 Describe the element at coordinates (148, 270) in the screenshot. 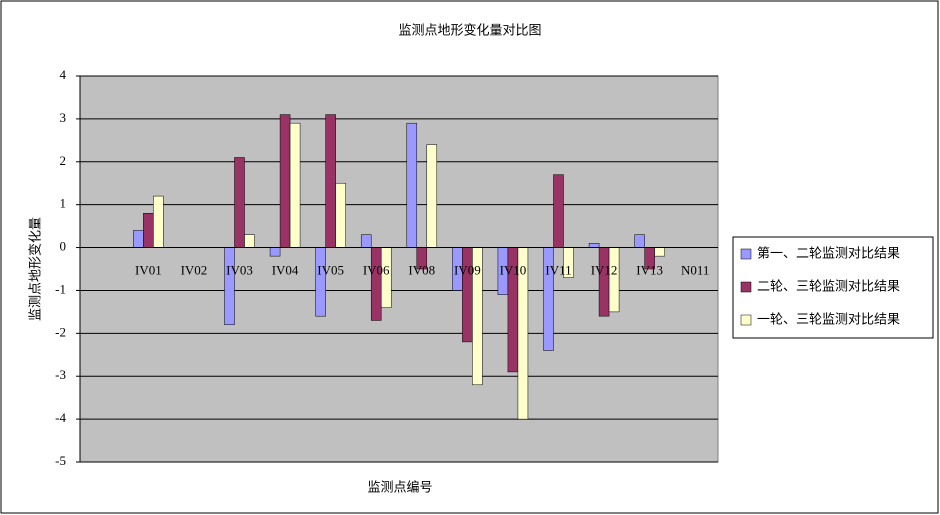

I see `x-tick-label: IV01` at that location.